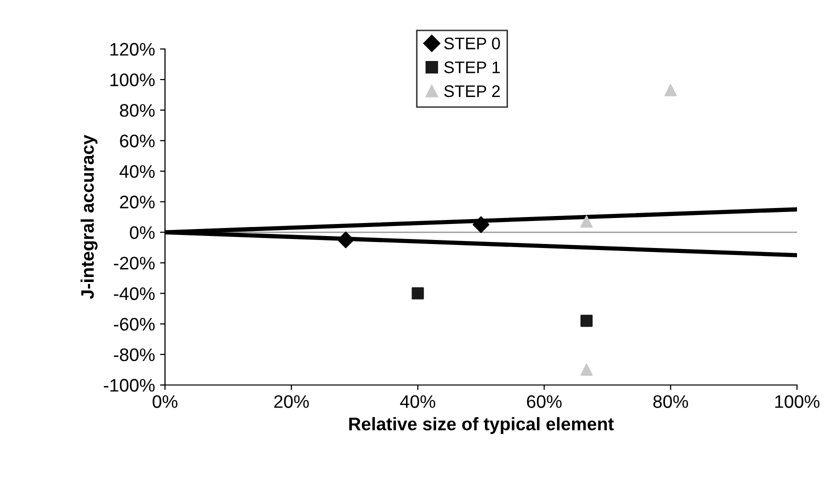 The height and width of the screenshot is (498, 832). I want to click on x-axis-title: Relative size of typical element, so click(481, 425).